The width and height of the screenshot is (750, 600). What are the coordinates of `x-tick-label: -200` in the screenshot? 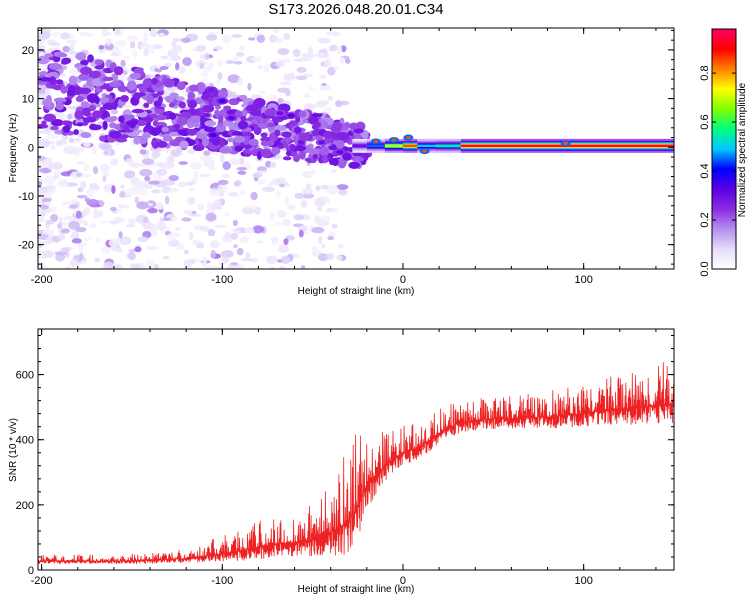 It's located at (42, 280).